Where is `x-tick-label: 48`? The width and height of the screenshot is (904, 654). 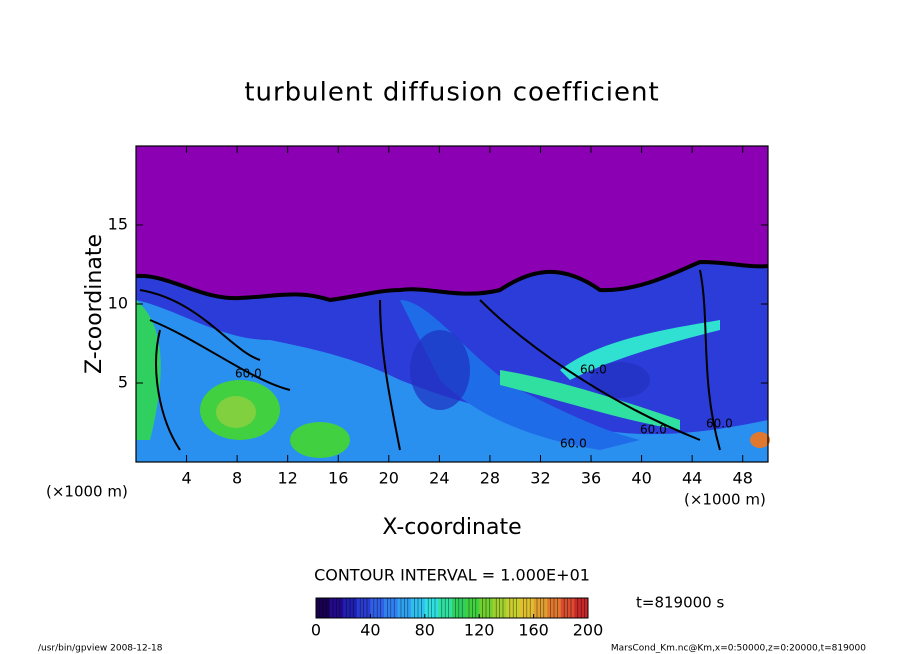
x-tick-label: 48 is located at coordinates (743, 478).